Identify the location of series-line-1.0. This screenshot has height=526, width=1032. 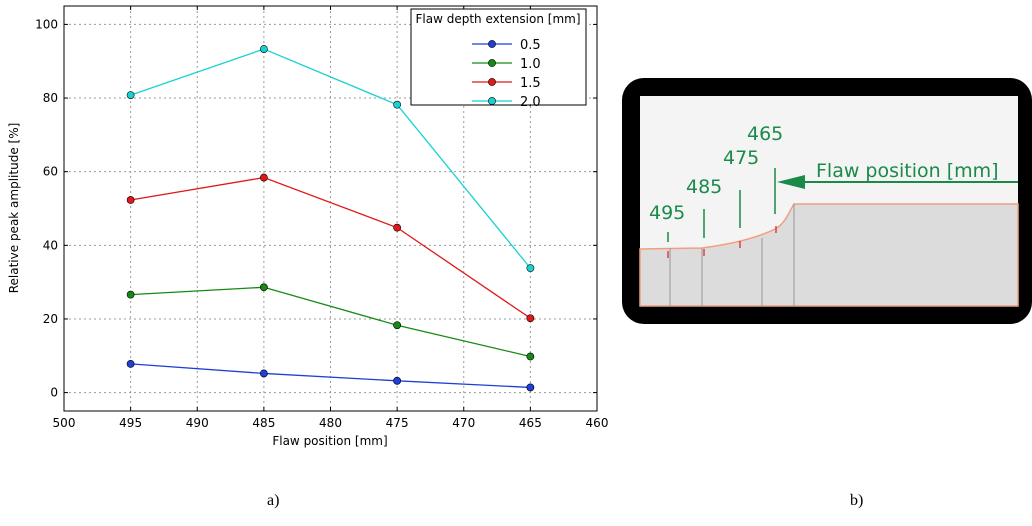
(330, 322).